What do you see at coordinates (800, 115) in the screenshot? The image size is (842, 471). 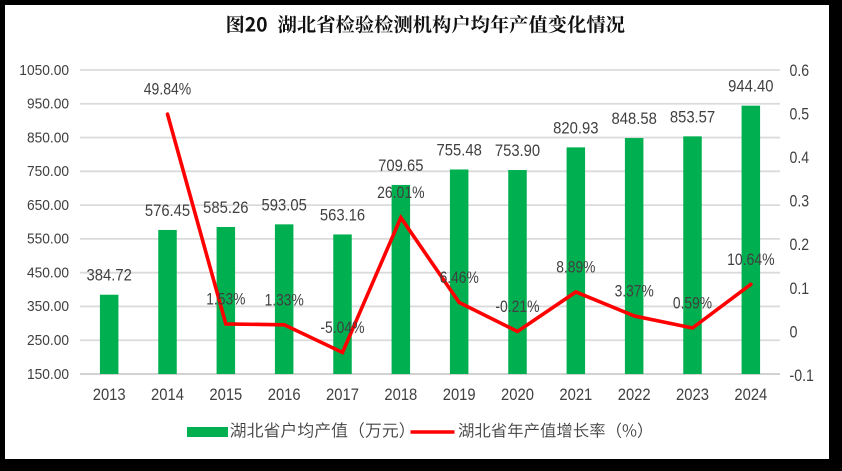 I see `svg-text: 0.5` at bounding box center [800, 115].